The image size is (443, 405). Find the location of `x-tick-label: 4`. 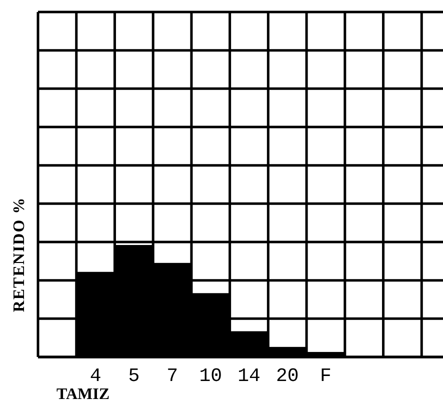

x-tick-label: 4 is located at coordinates (96, 376).